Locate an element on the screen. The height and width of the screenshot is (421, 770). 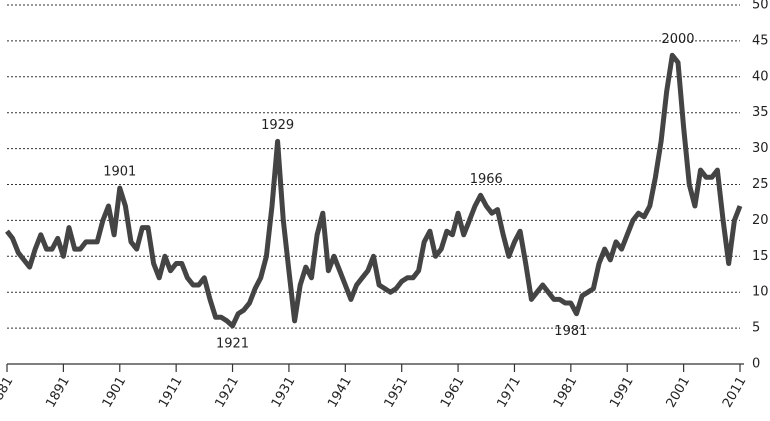
annotation: 1901 is located at coordinates (119, 172).